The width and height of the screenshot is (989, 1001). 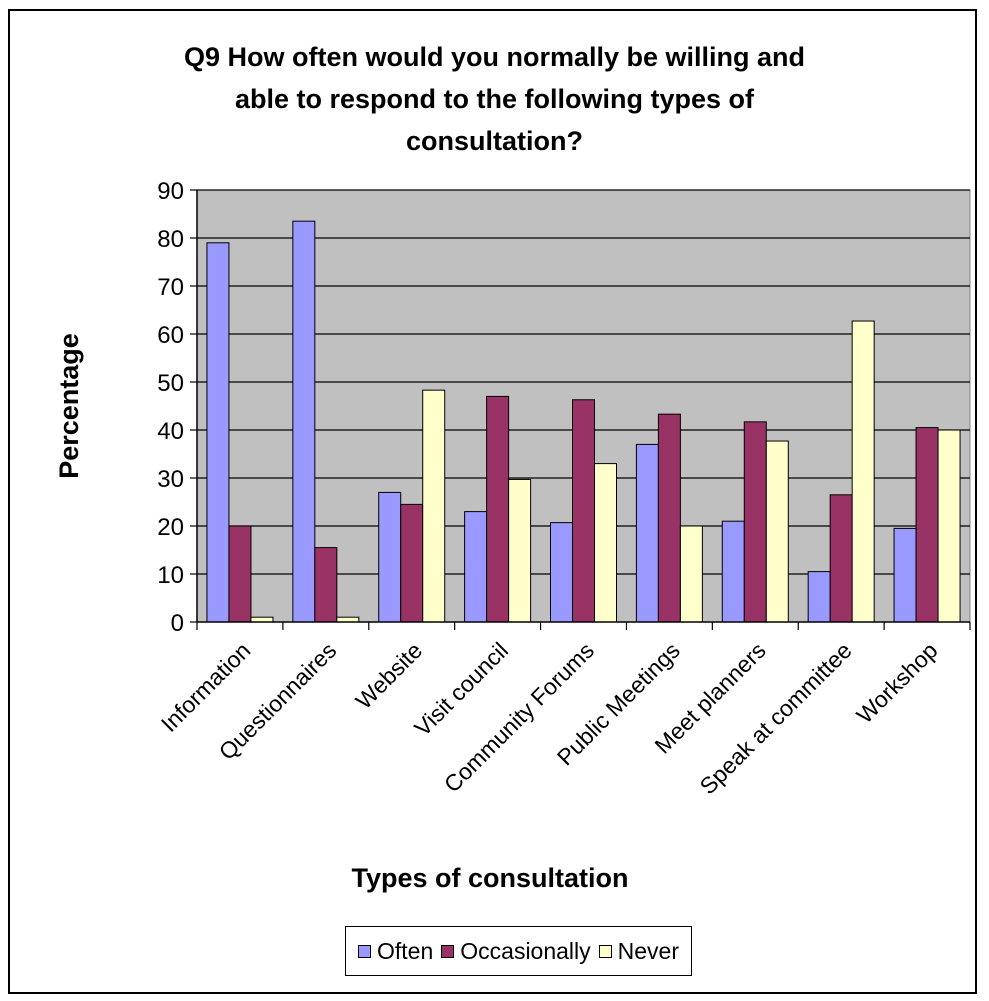 What do you see at coordinates (494, 141) in the screenshot?
I see `chart-title-line-3: consultation?` at bounding box center [494, 141].